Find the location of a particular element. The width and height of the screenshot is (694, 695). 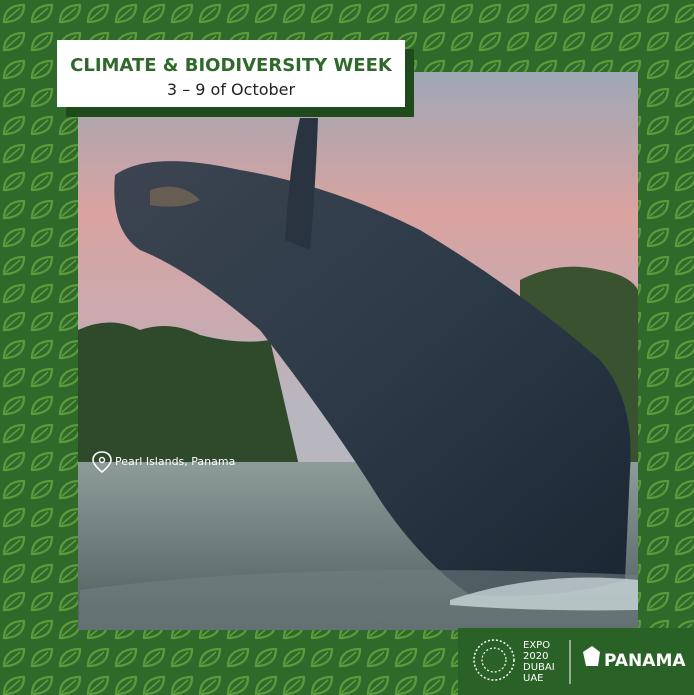

expo-text: DUBAI is located at coordinates (539, 667).